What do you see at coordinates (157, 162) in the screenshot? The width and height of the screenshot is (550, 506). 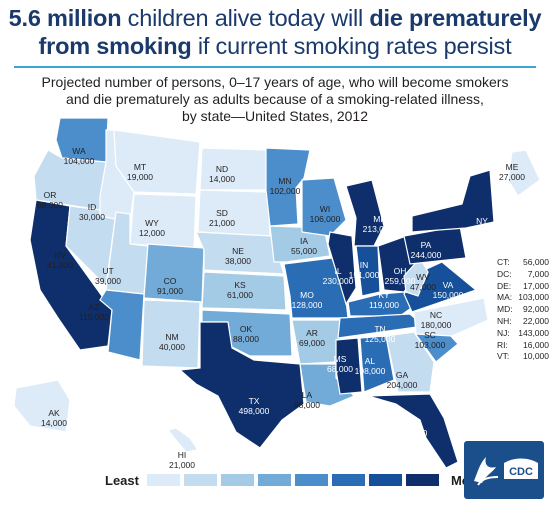 I see `state-mt` at bounding box center [157, 162].